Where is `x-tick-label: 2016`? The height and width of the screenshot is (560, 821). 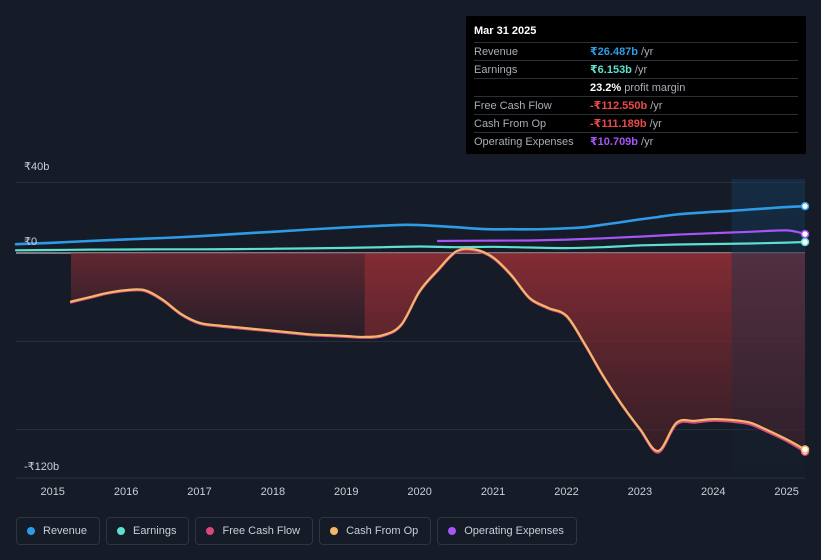 x-tick-label: 2016 is located at coordinates (126, 492).